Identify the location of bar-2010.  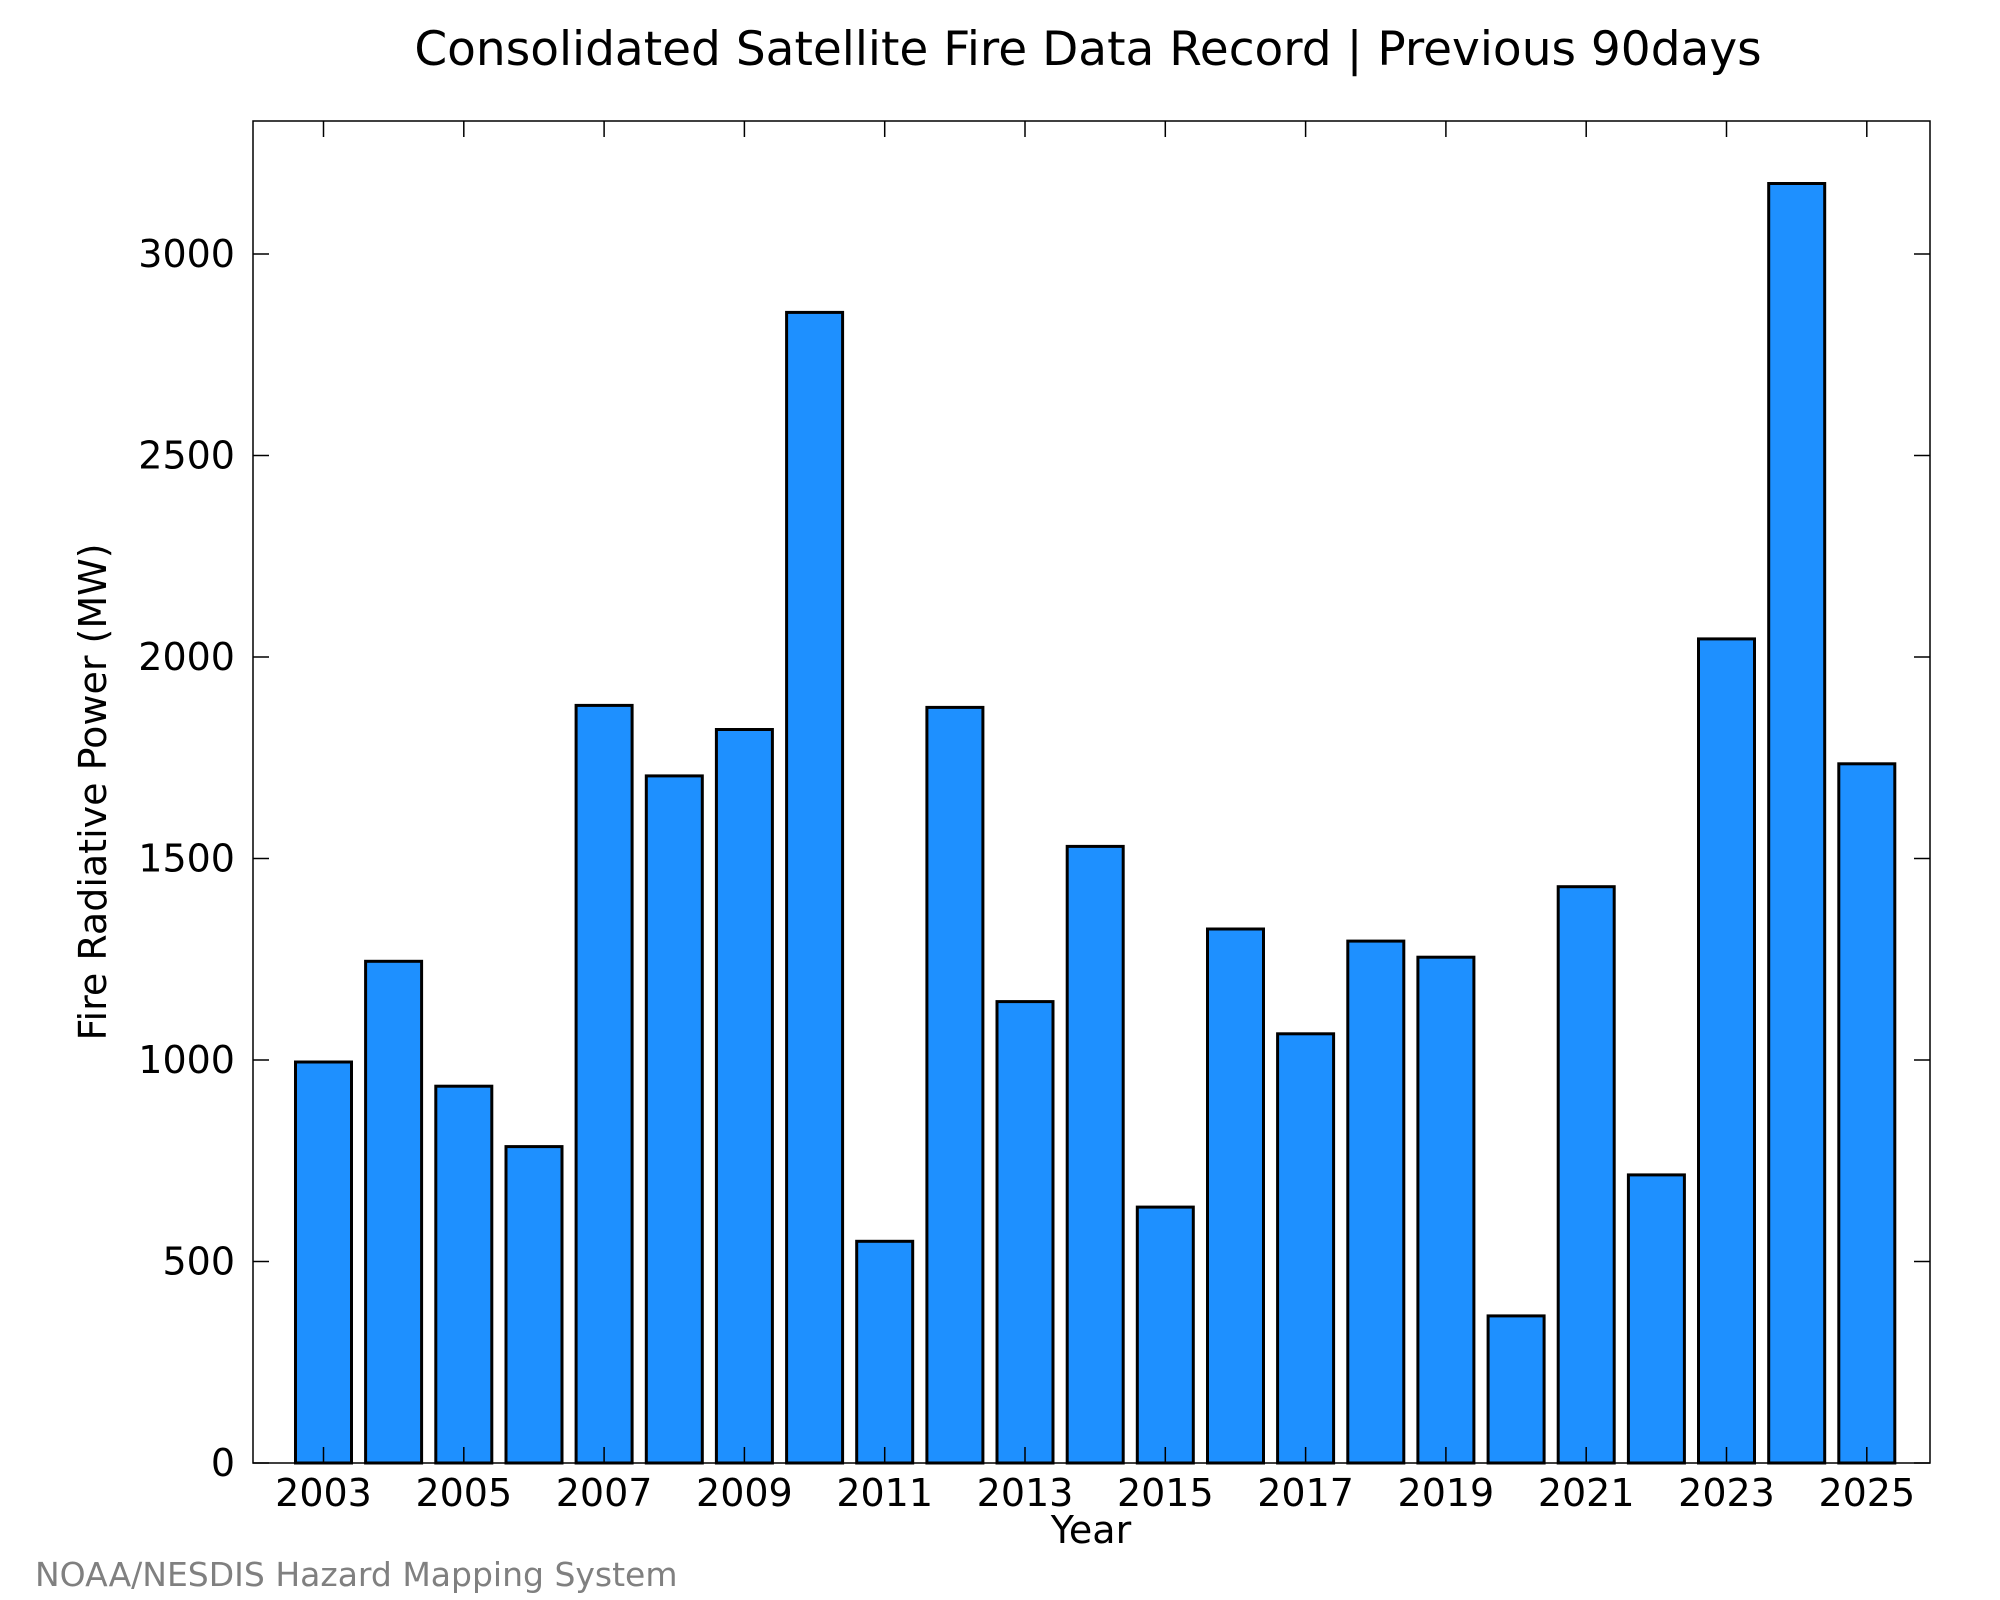
(815, 887).